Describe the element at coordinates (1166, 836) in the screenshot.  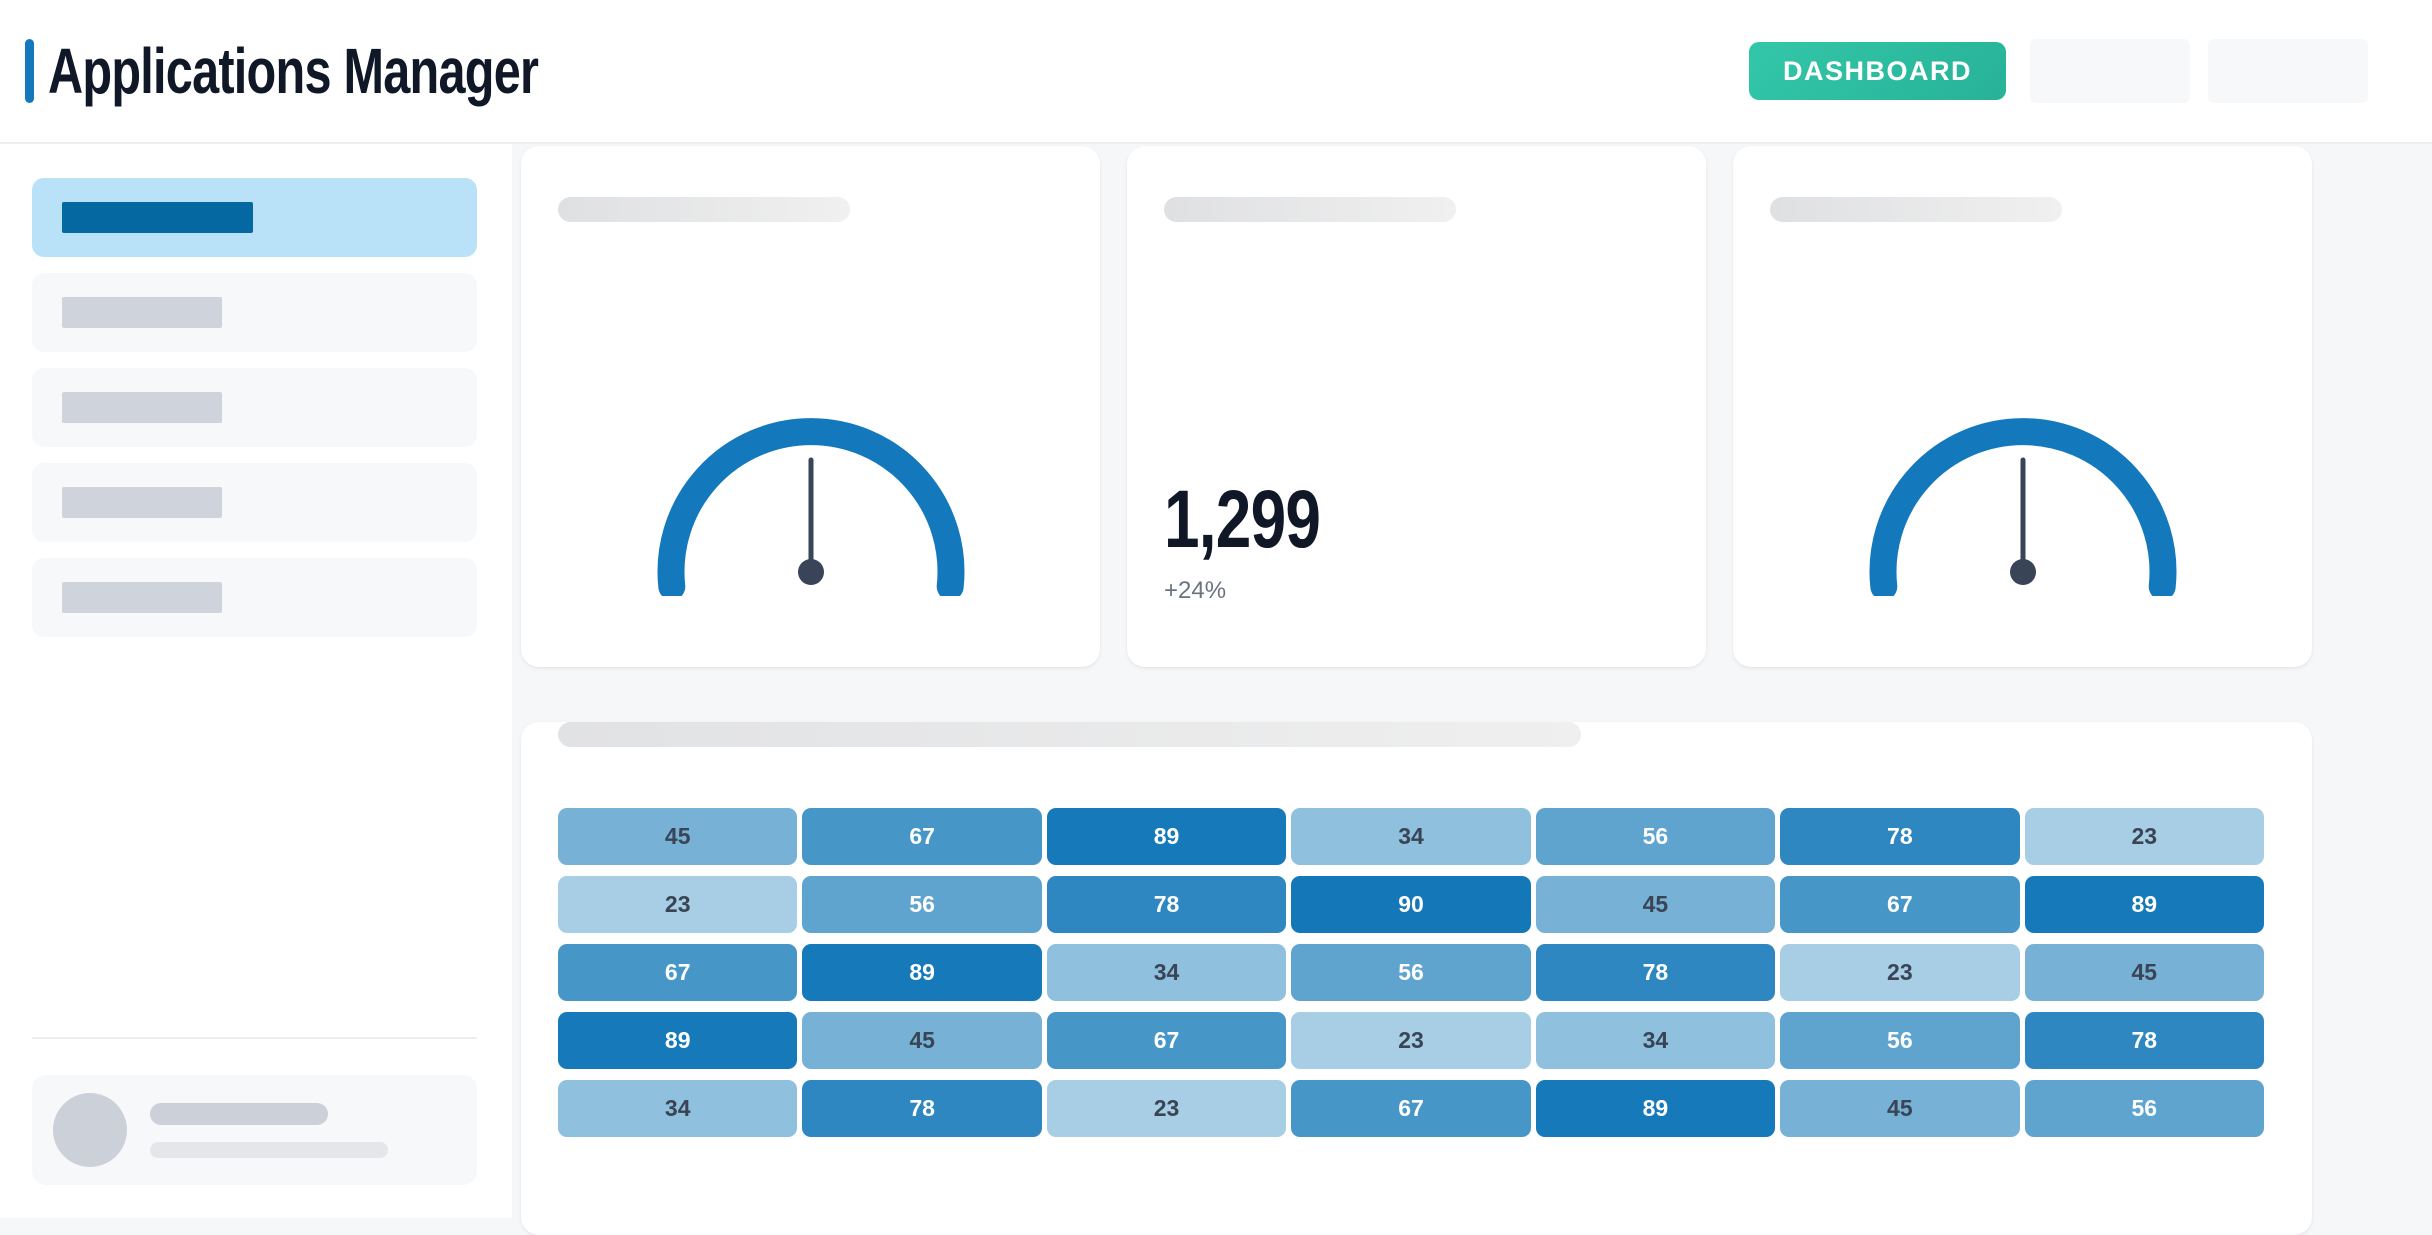
I see `heatmap-cell-r1-c3: 89` at that location.